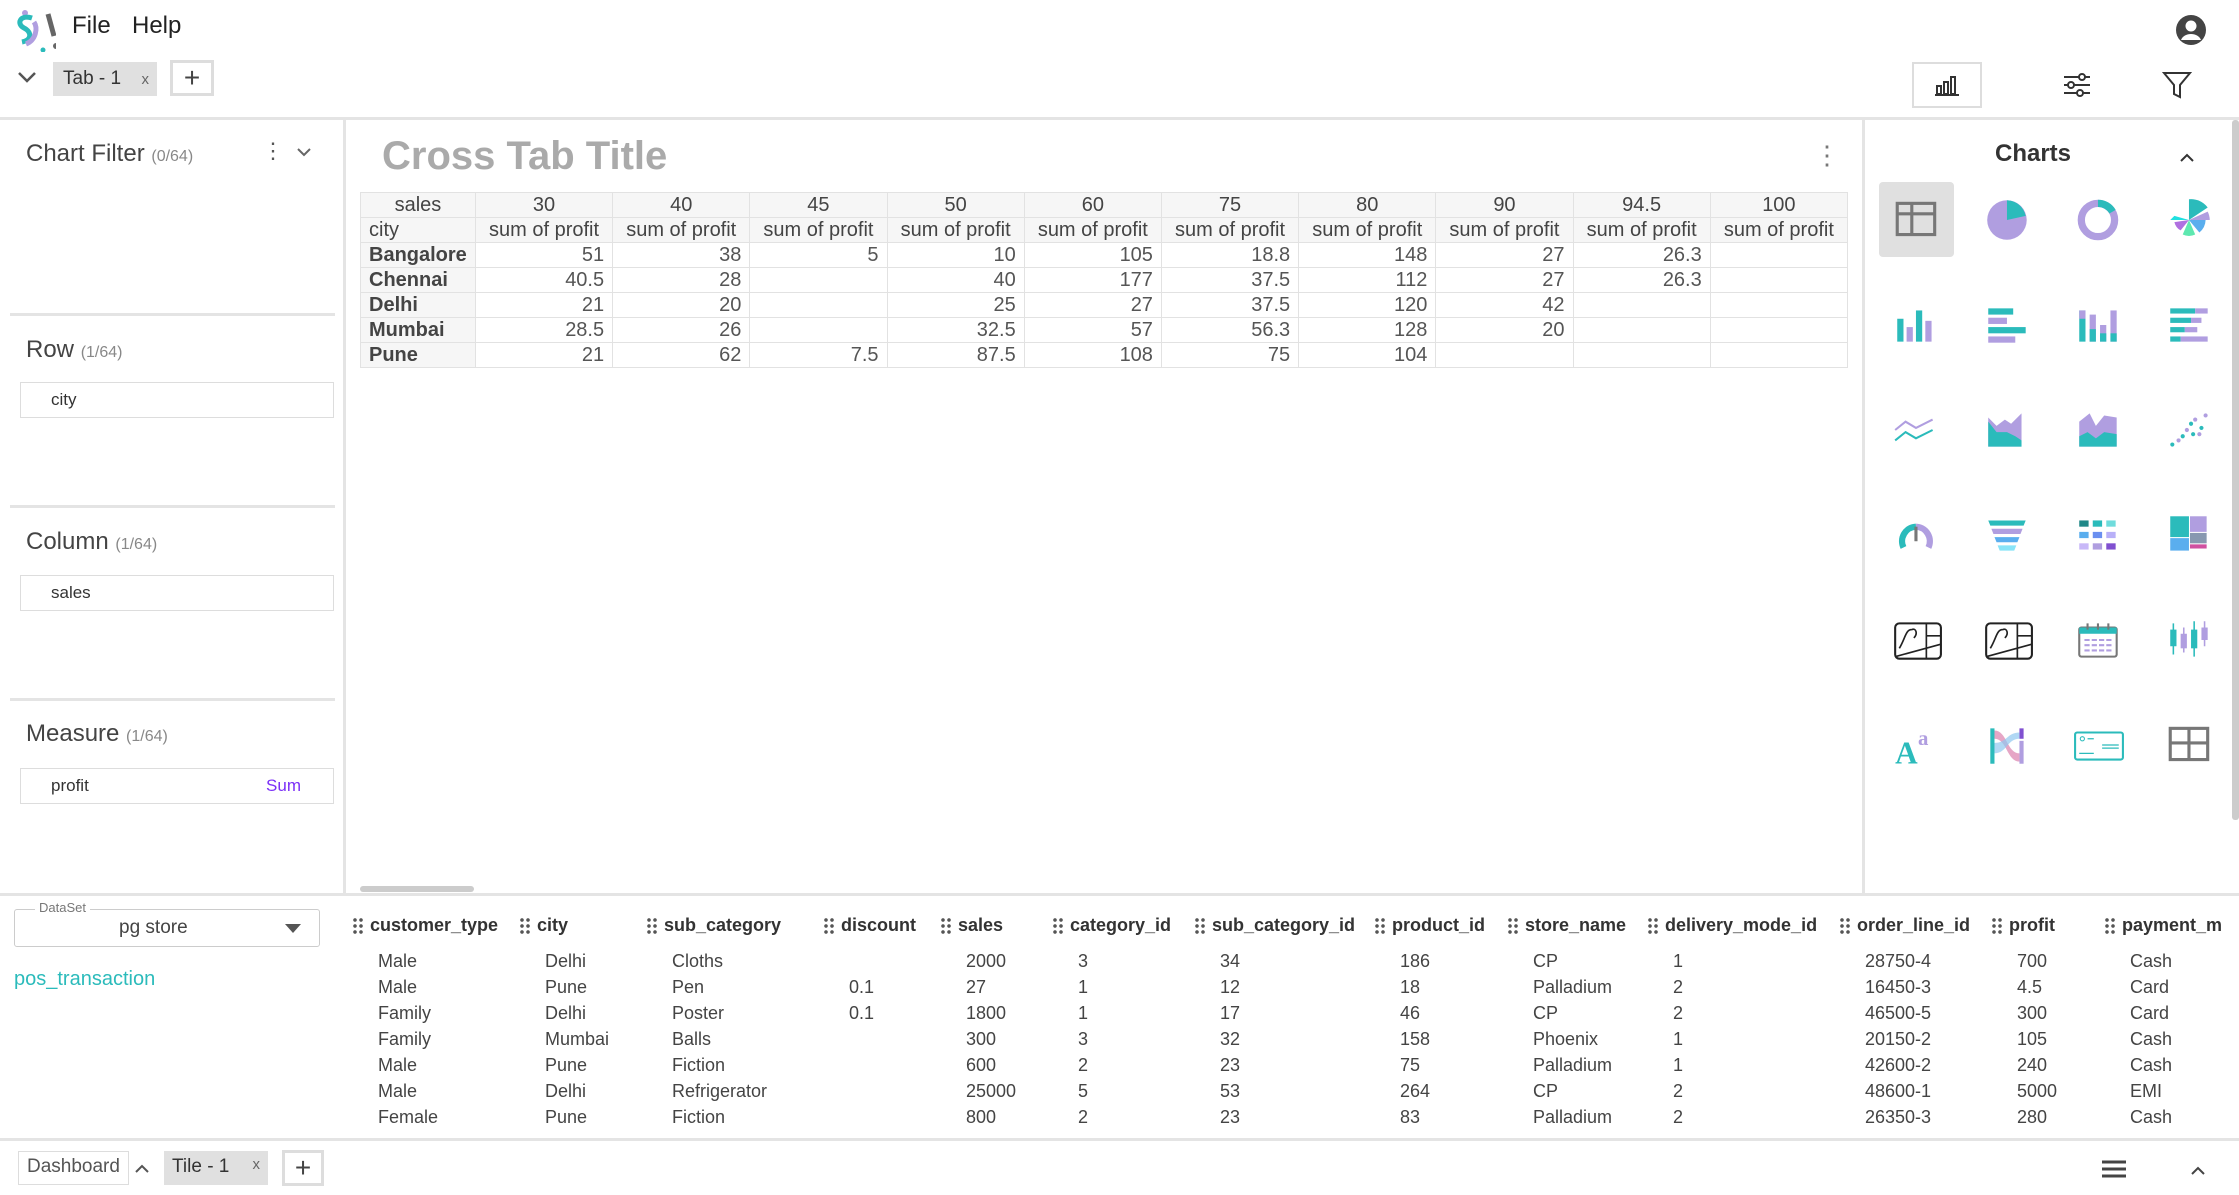 This screenshot has width=2239, height=1195. I want to click on column-header: sub_category_id, so click(1284, 928).